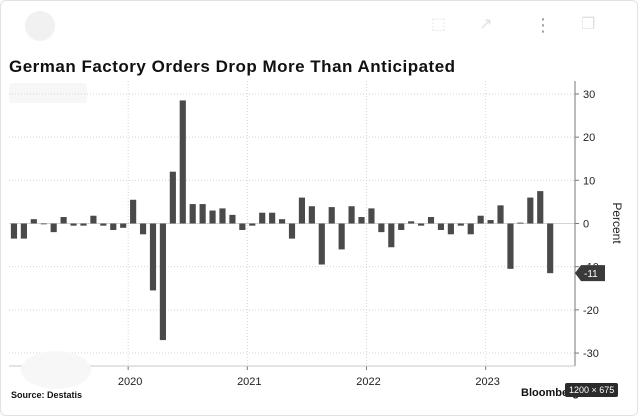 This screenshot has height=416, width=638. What do you see at coordinates (40, 26) in the screenshot?
I see `watermark-logo-icon` at bounding box center [40, 26].